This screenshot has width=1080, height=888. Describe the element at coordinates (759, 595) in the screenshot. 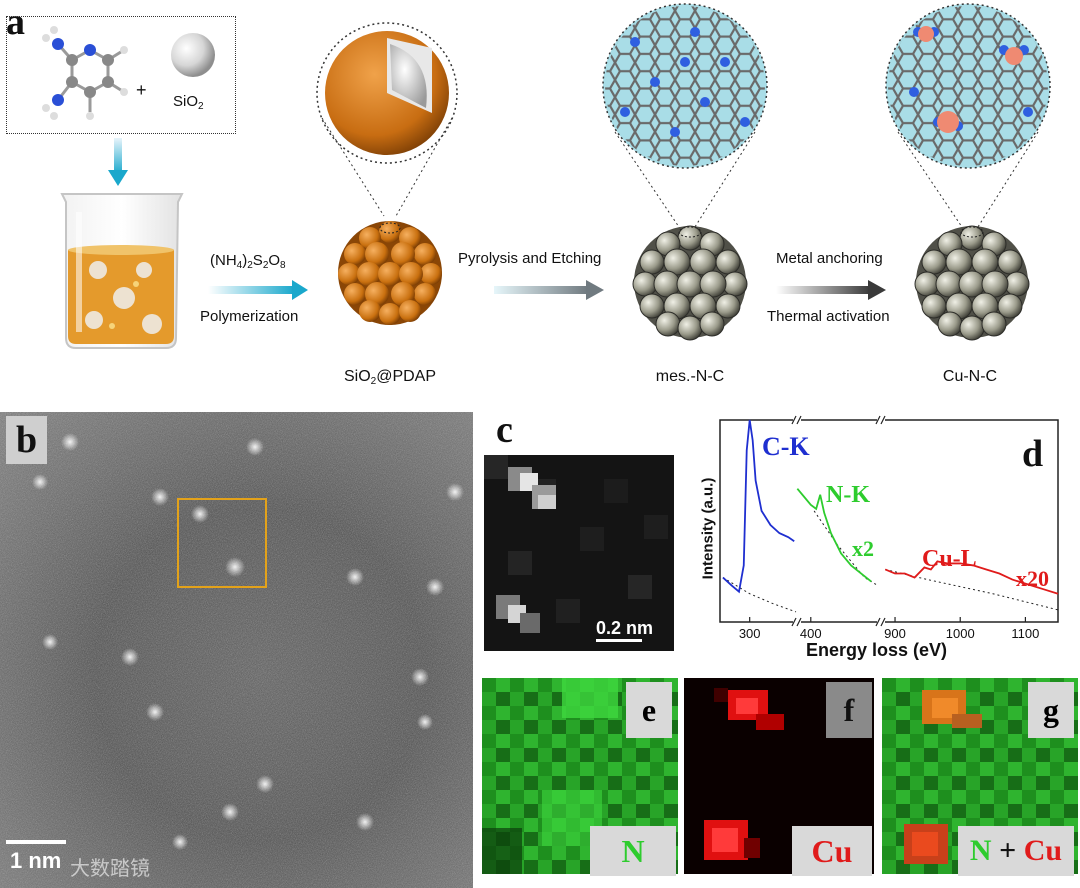

I see `background-fit-line` at that location.